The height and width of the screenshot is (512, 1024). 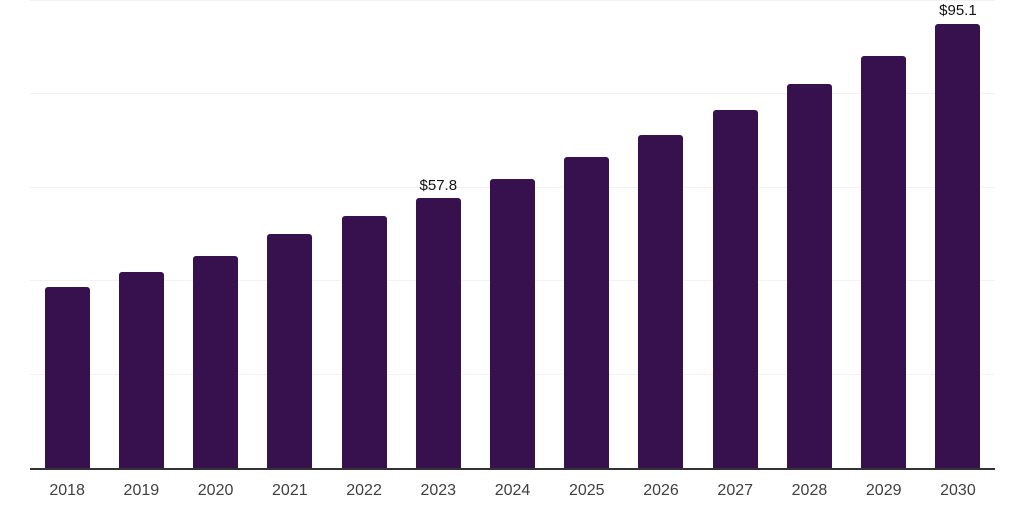 I want to click on bar-2024, so click(x=513, y=323).